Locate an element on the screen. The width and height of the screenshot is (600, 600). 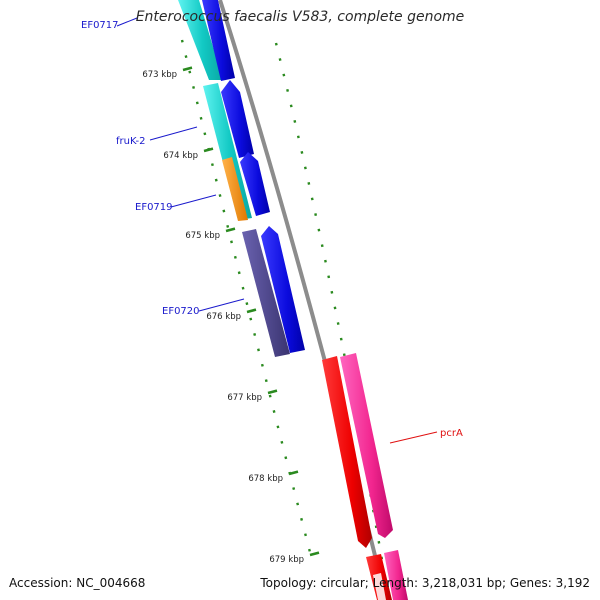
gene-ef0720 is located at coordinates (266, 293).